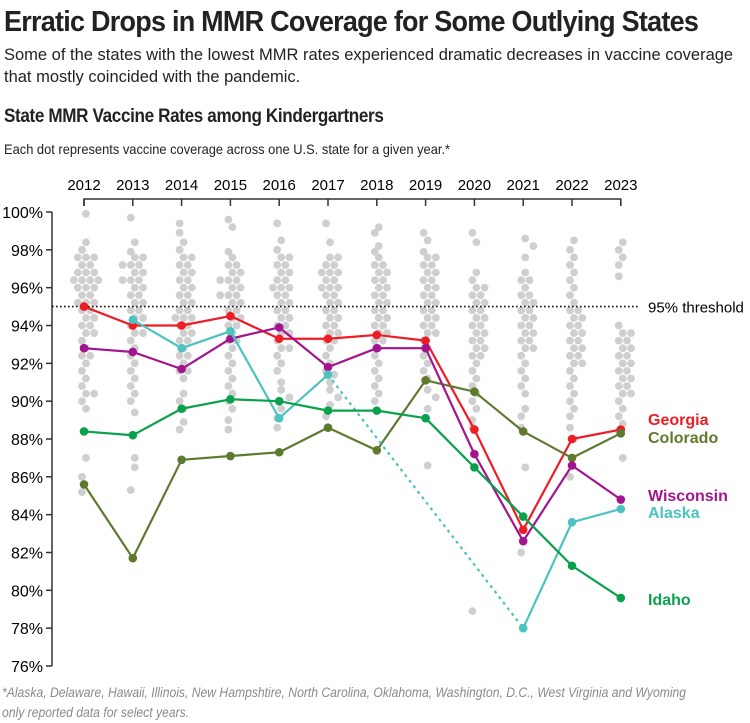 The height and width of the screenshot is (723, 750). I want to click on series-line-georgia, so click(108, 316).